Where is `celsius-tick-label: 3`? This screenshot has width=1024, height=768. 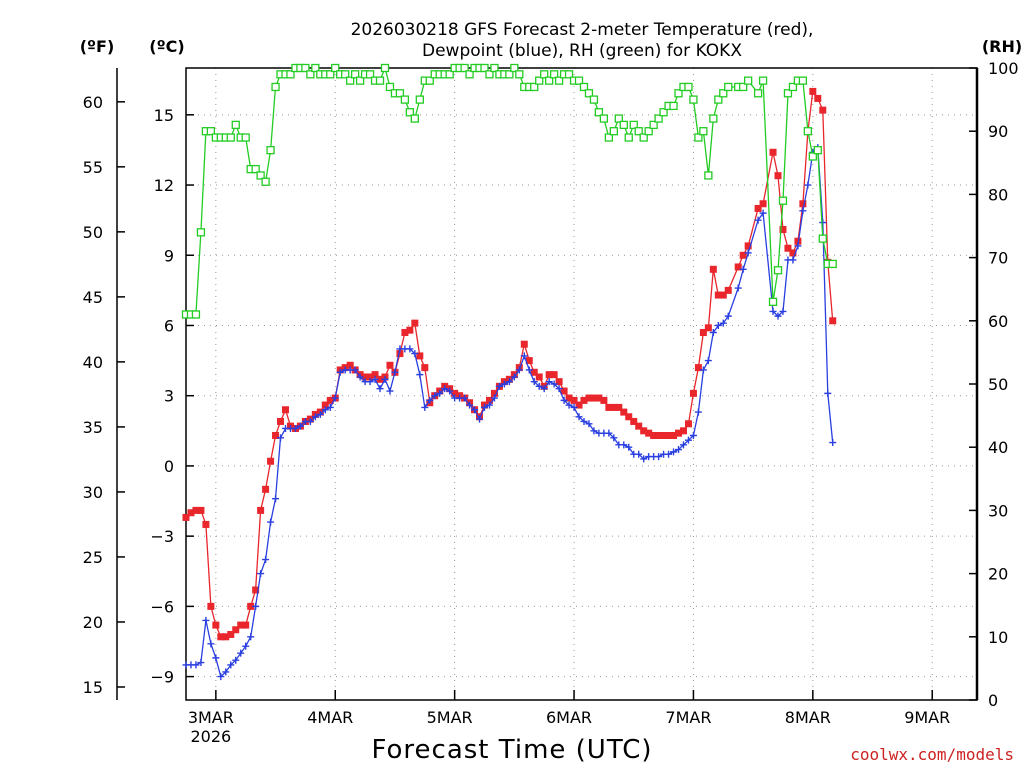 celsius-tick-label: 3 is located at coordinates (169, 396).